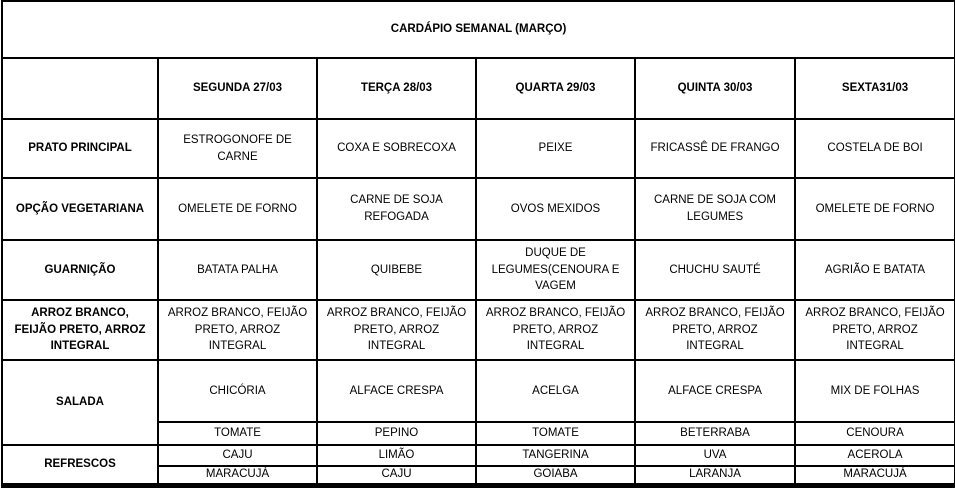 The width and height of the screenshot is (955, 488). Describe the element at coordinates (80, 209) in the screenshot. I see `row-label-opcao-vegetariana: OPÇÃO VEGETARIANA` at that location.